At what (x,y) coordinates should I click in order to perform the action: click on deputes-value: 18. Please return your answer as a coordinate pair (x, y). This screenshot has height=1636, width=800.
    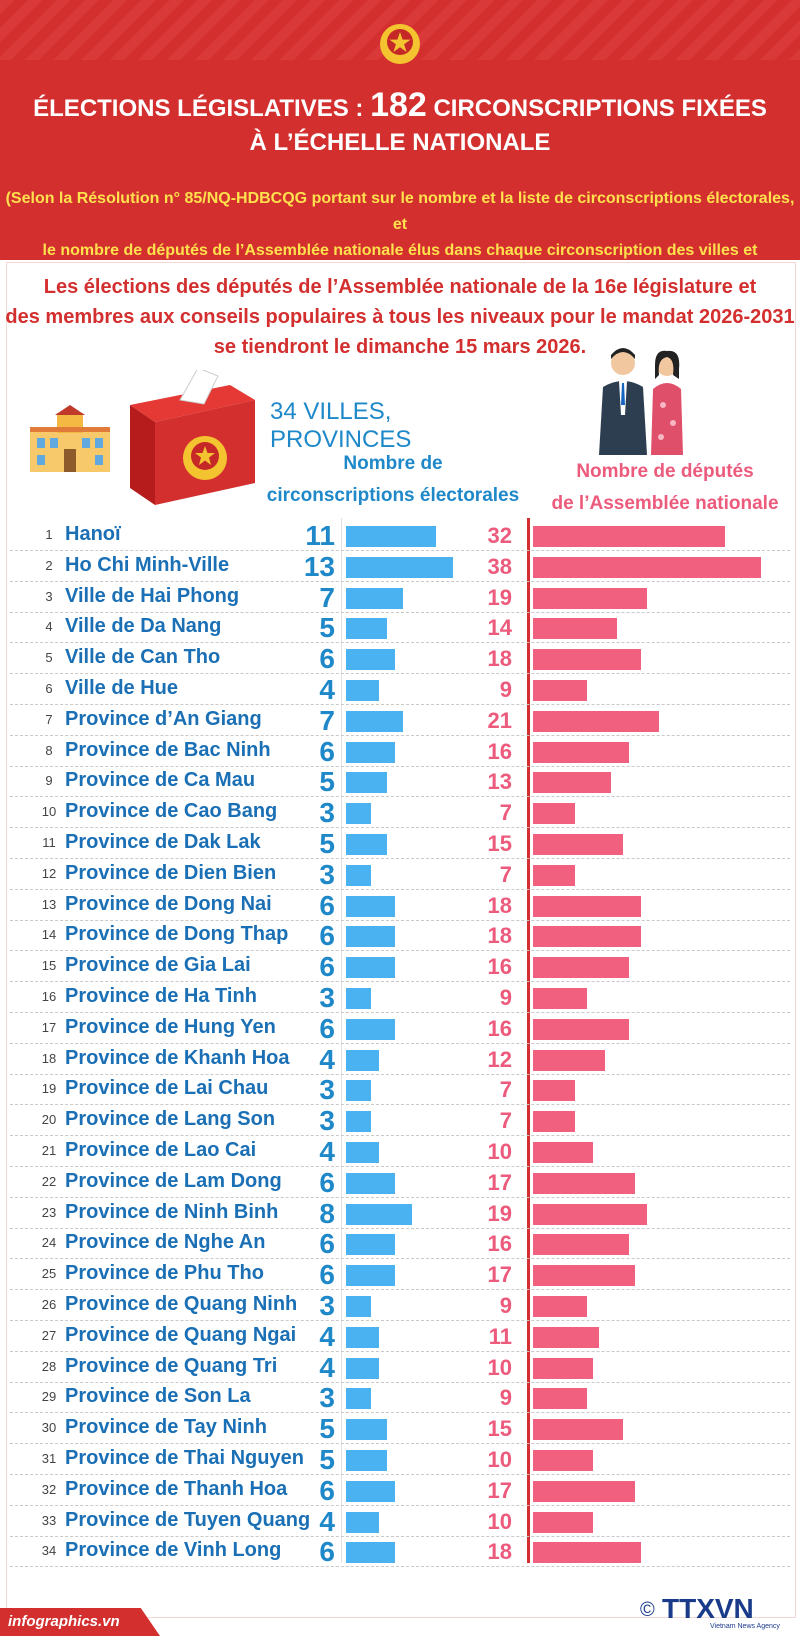
    Looking at the image, I should click on (499, 659).